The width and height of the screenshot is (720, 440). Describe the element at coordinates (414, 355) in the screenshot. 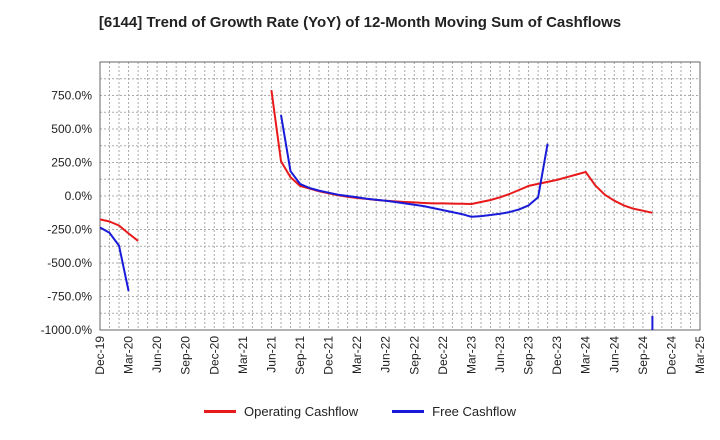

I see `x-tick-label: Sep-22` at that location.